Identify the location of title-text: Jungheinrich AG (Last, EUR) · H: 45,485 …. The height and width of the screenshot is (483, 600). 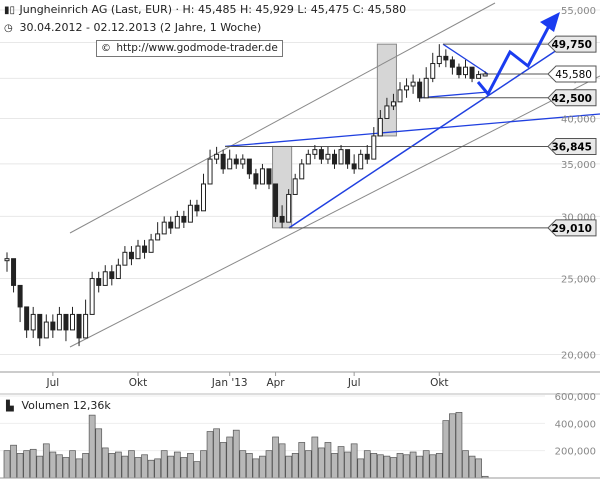
(213, 9).